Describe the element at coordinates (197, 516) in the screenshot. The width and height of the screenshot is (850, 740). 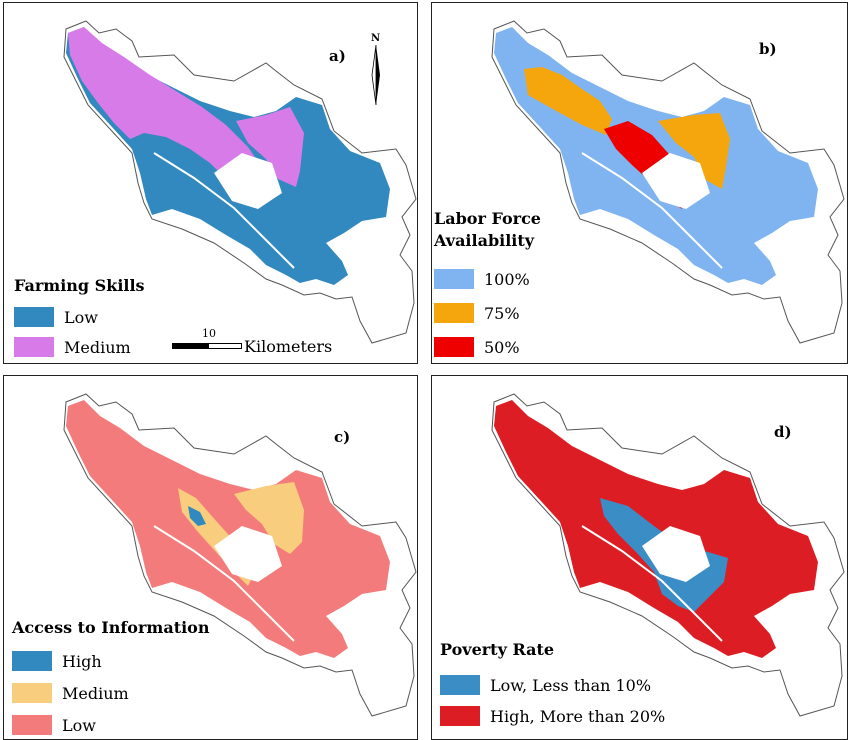
I see `region-high` at that location.